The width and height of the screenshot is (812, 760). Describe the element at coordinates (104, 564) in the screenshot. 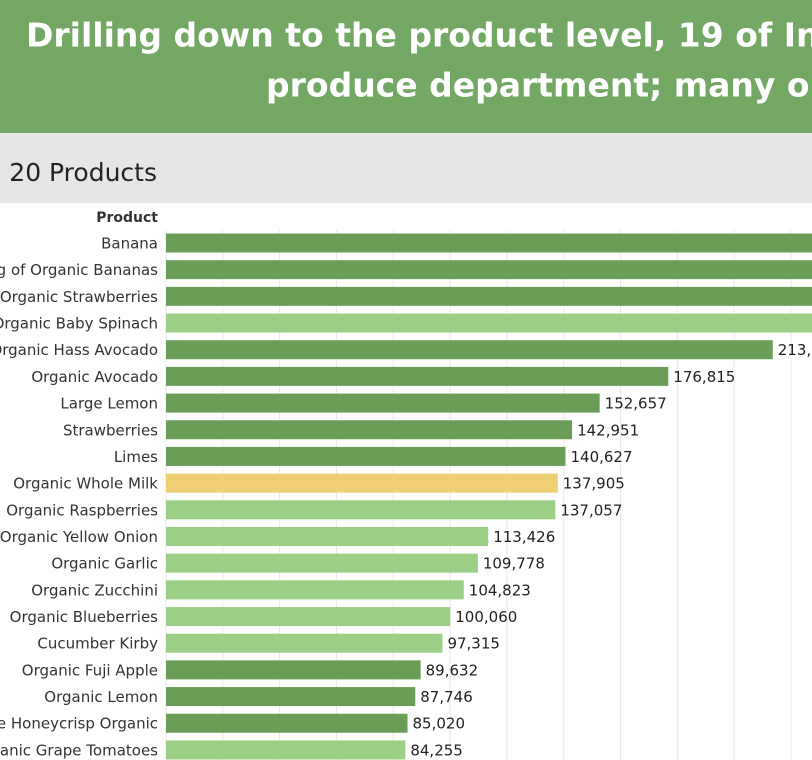

I see `category-label: Organic Garlic` at that location.